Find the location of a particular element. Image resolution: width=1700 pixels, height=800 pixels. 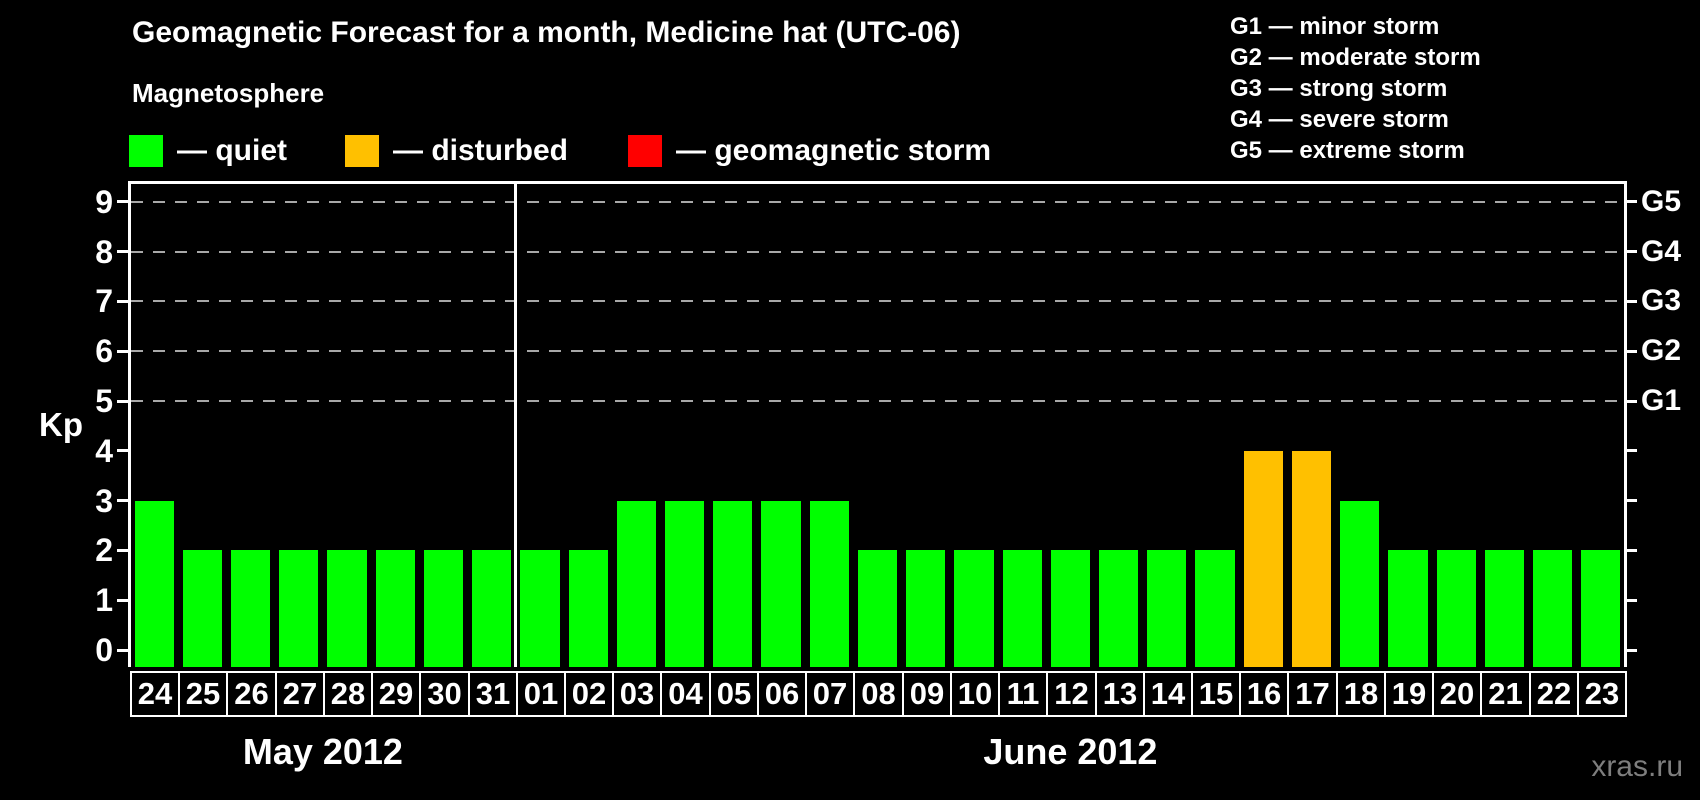

day-cell: 18 is located at coordinates (1361, 694).